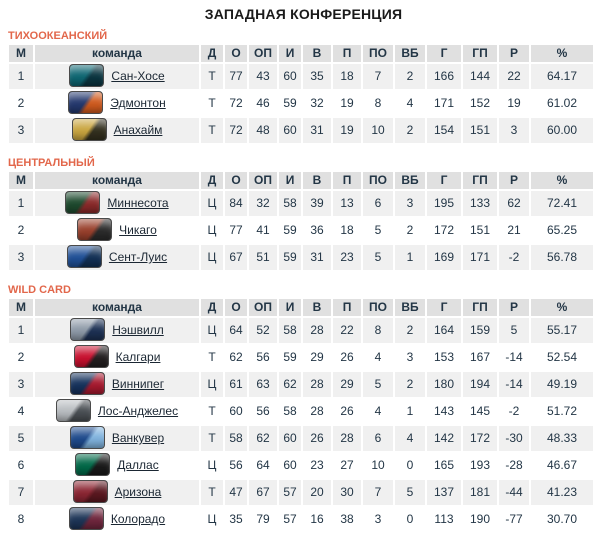  Describe the element at coordinates (562, 357) in the screenshot. I see `stat-cell-pct: 52.54` at that location.